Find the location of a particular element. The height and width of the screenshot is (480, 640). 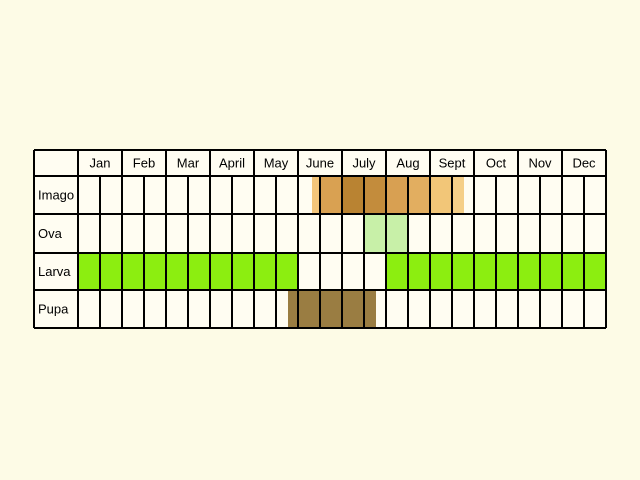

month-label: June is located at coordinates (320, 162).